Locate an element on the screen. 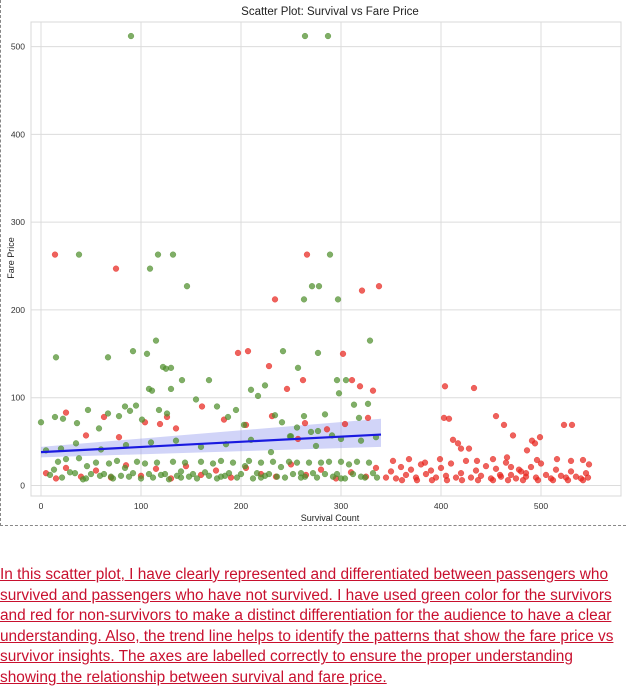 This screenshot has height=689, width=626. y-tick-label: 300 is located at coordinates (18, 222).